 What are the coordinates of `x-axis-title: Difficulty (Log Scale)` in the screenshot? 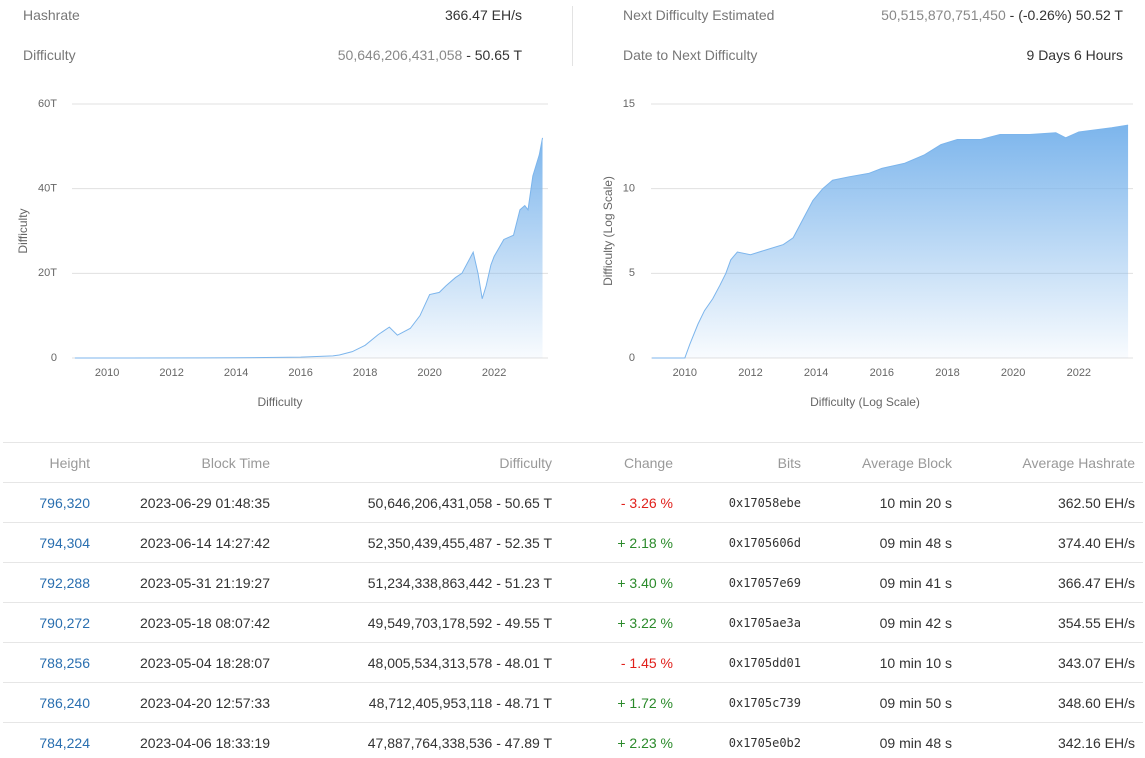 It's located at (865, 402).